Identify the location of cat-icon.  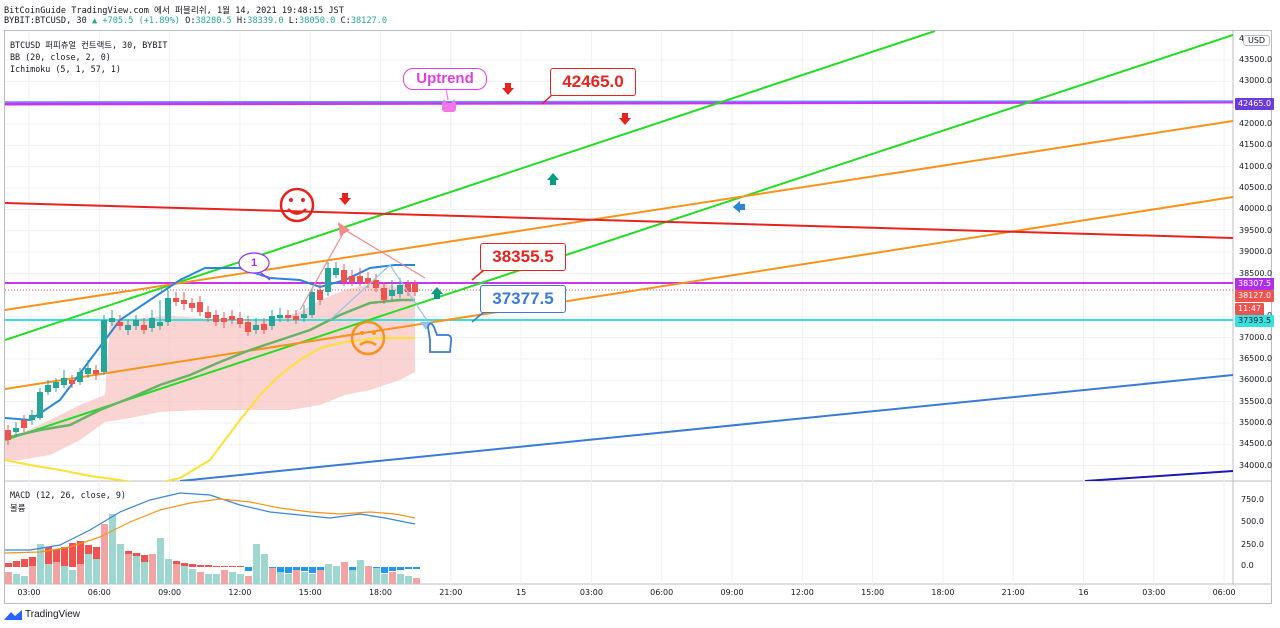
(449, 105).